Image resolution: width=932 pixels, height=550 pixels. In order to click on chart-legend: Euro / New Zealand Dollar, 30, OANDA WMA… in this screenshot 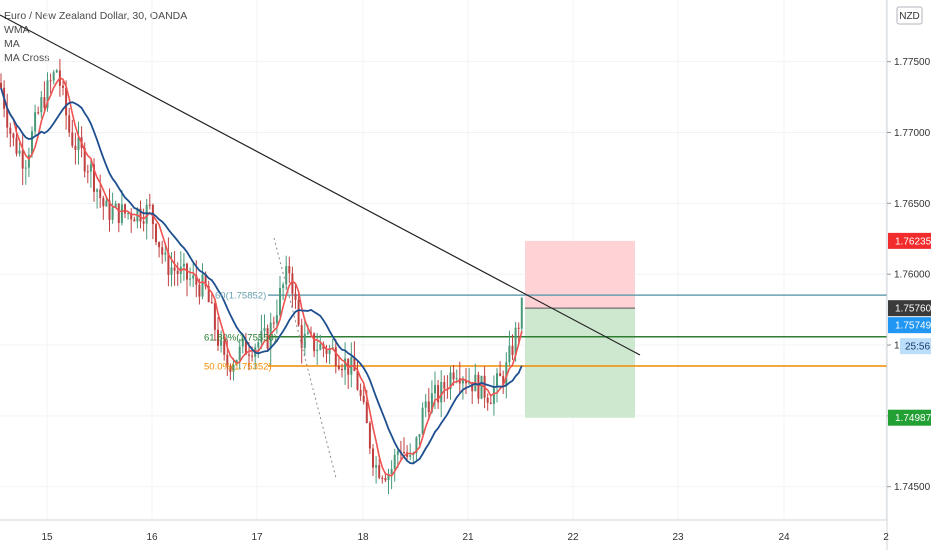, I will do `click(95, 37)`.